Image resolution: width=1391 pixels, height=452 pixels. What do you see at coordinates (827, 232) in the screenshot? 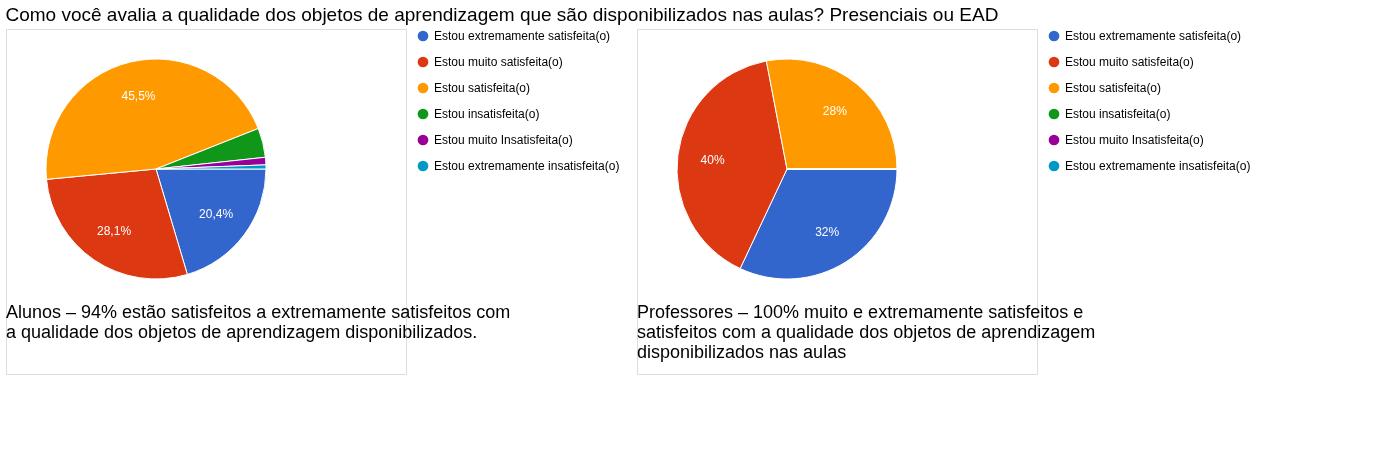
I see `data-label: 32%` at bounding box center [827, 232].